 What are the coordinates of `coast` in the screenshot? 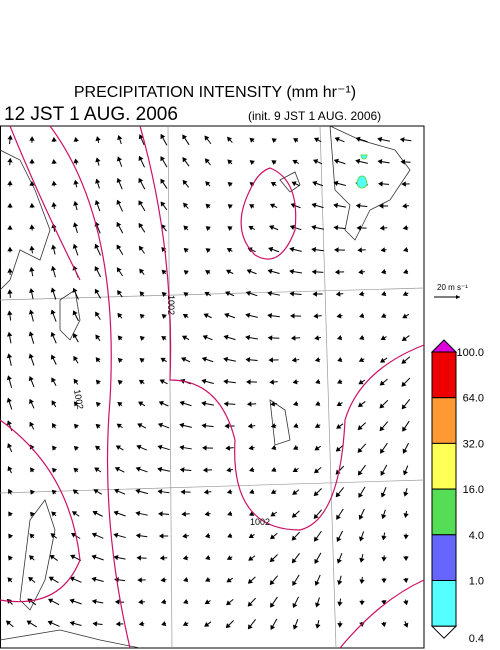 It's located at (290, 182).